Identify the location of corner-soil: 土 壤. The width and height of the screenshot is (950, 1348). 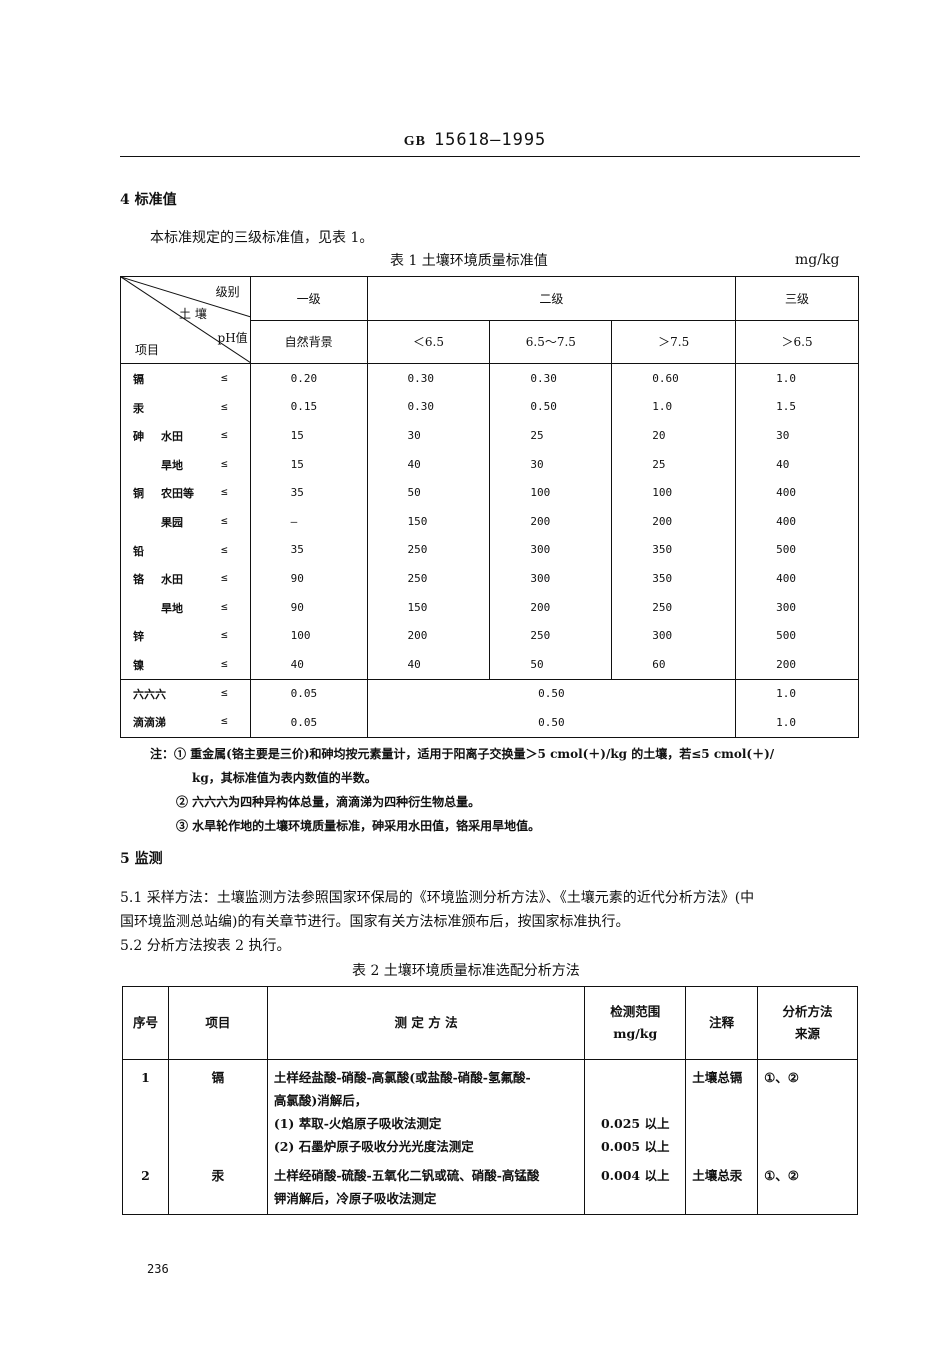
(193, 314).